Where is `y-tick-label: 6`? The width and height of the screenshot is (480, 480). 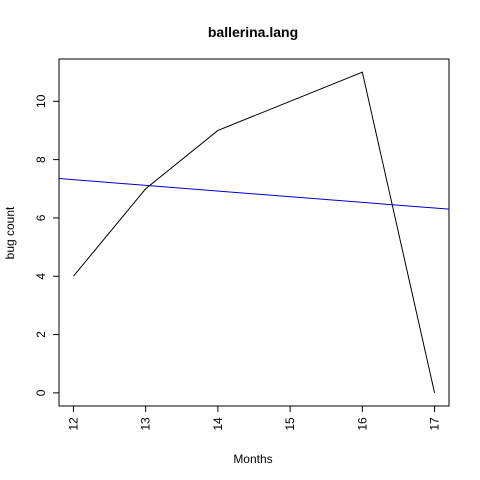 y-tick-label: 6 is located at coordinates (41, 217).